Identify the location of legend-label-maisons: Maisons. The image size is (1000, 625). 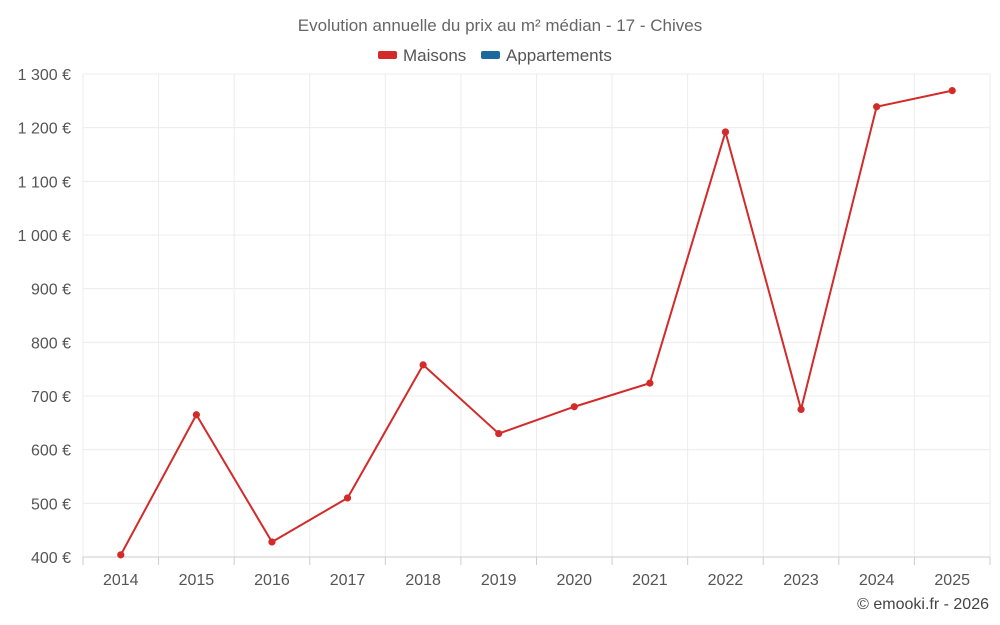
(434, 55).